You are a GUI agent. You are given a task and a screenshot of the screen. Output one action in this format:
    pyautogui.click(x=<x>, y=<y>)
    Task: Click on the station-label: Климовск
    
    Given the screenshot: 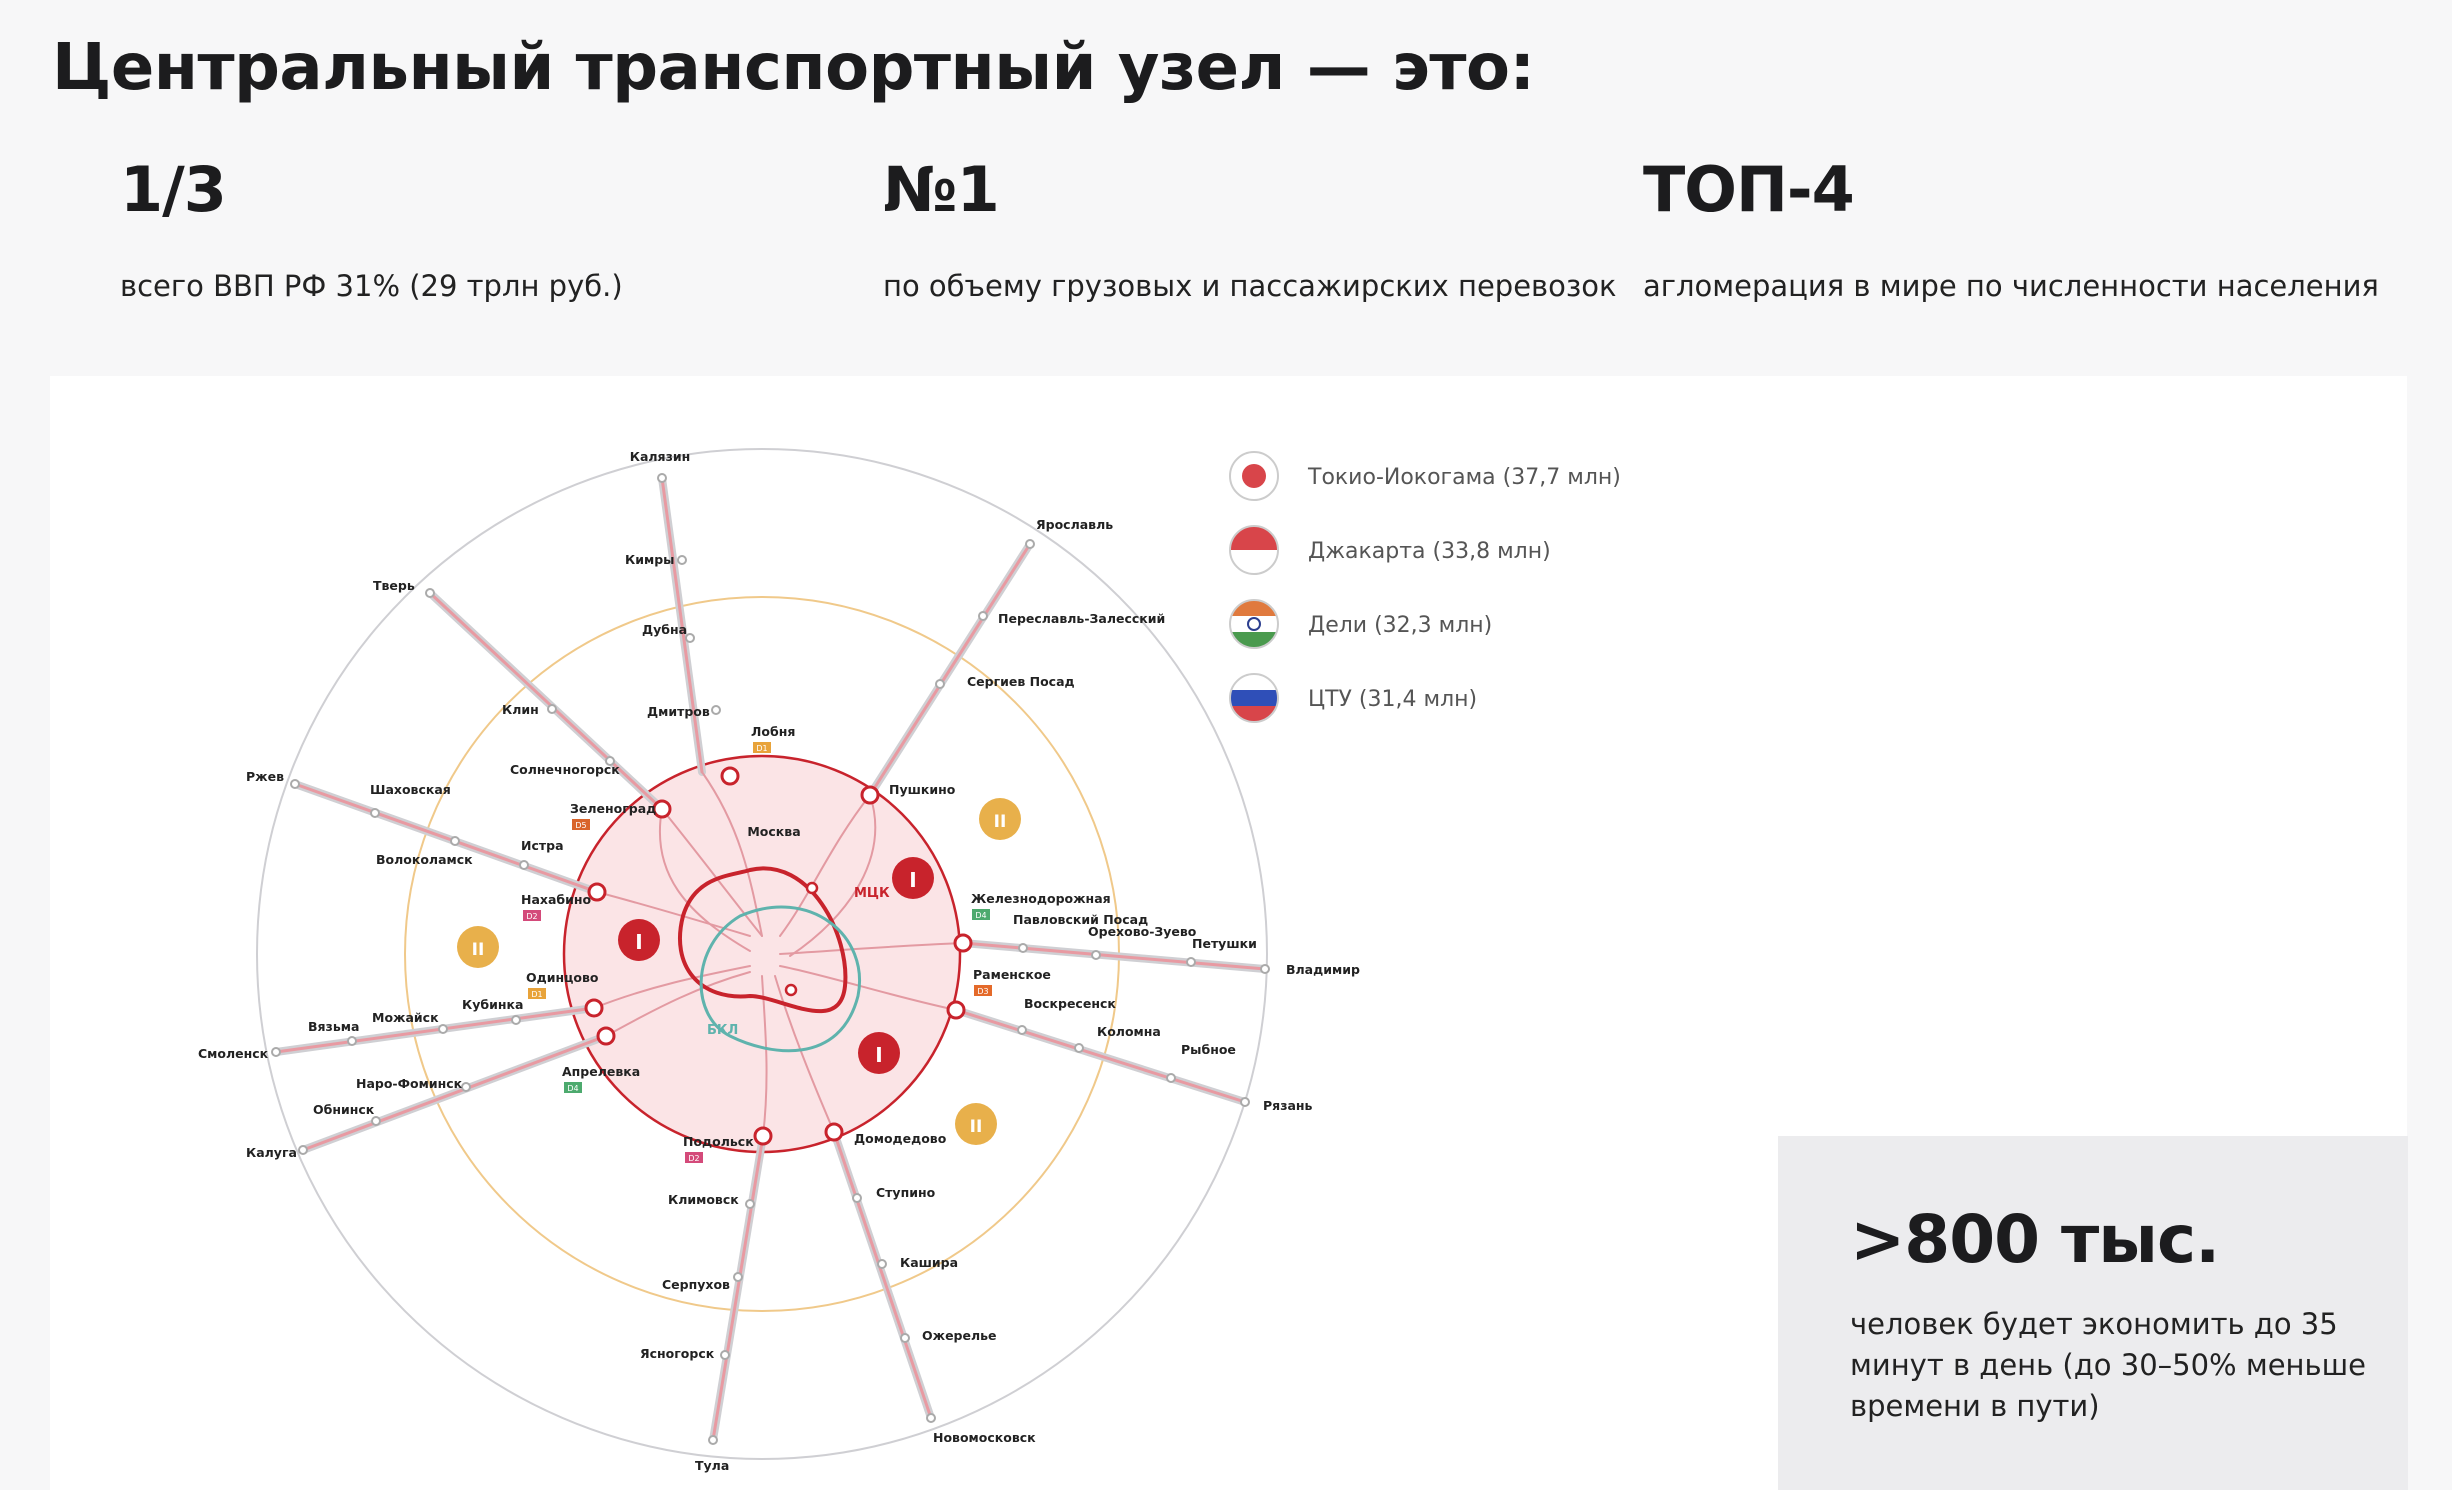 What is the action you would take?
    pyautogui.click(x=703, y=1199)
    